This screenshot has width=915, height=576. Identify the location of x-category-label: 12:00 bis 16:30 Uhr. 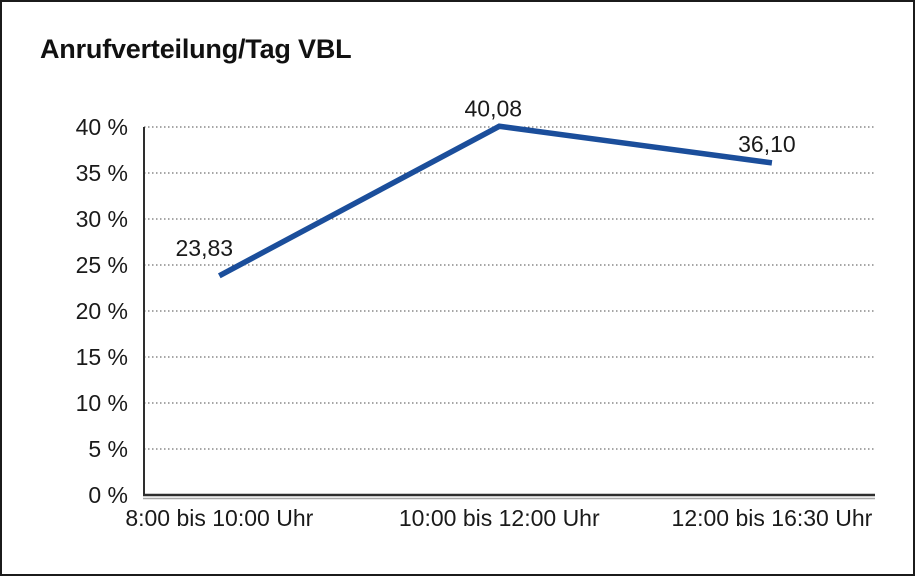
(772, 518).